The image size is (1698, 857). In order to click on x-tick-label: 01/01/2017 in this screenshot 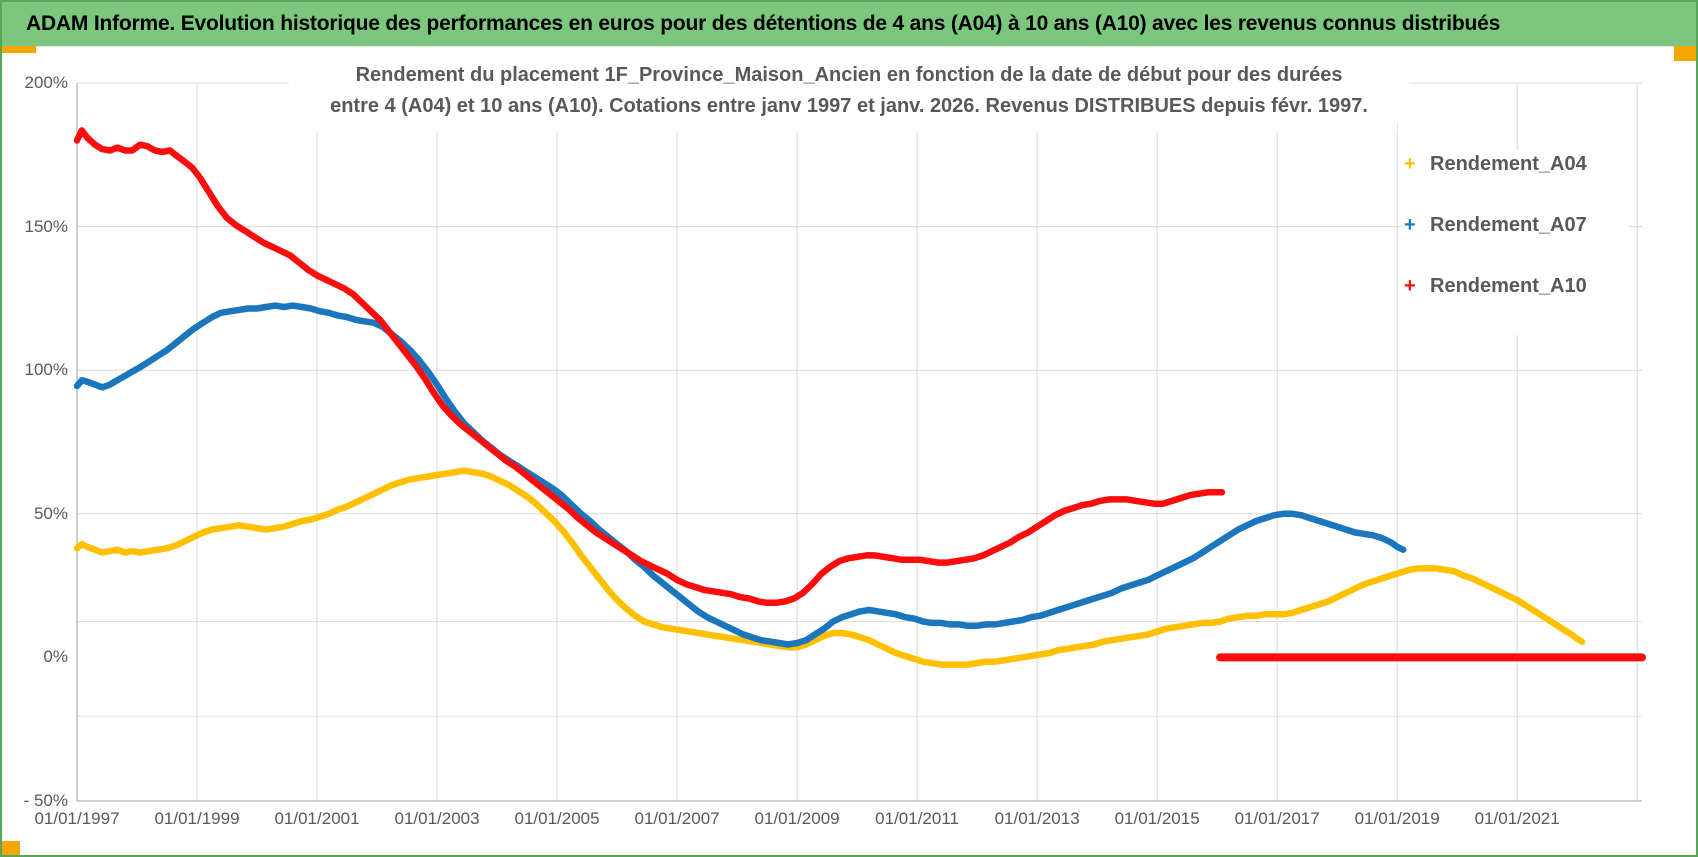, I will do `click(1277, 818)`.